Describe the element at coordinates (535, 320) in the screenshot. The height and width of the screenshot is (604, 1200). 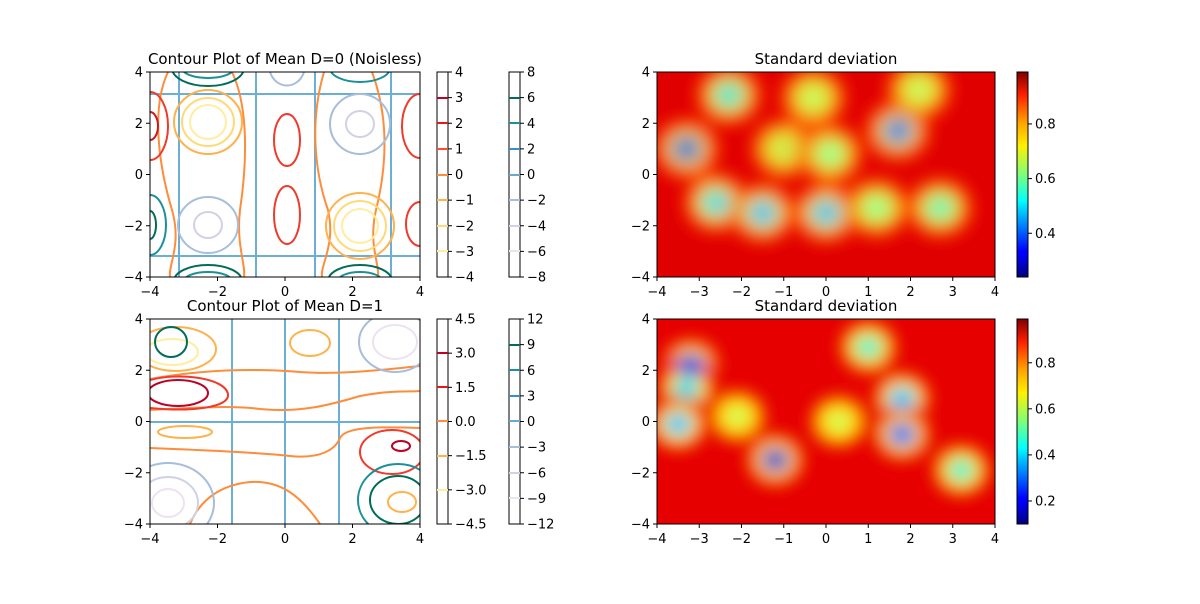
I see `colorbar-tick-label: 12` at that location.